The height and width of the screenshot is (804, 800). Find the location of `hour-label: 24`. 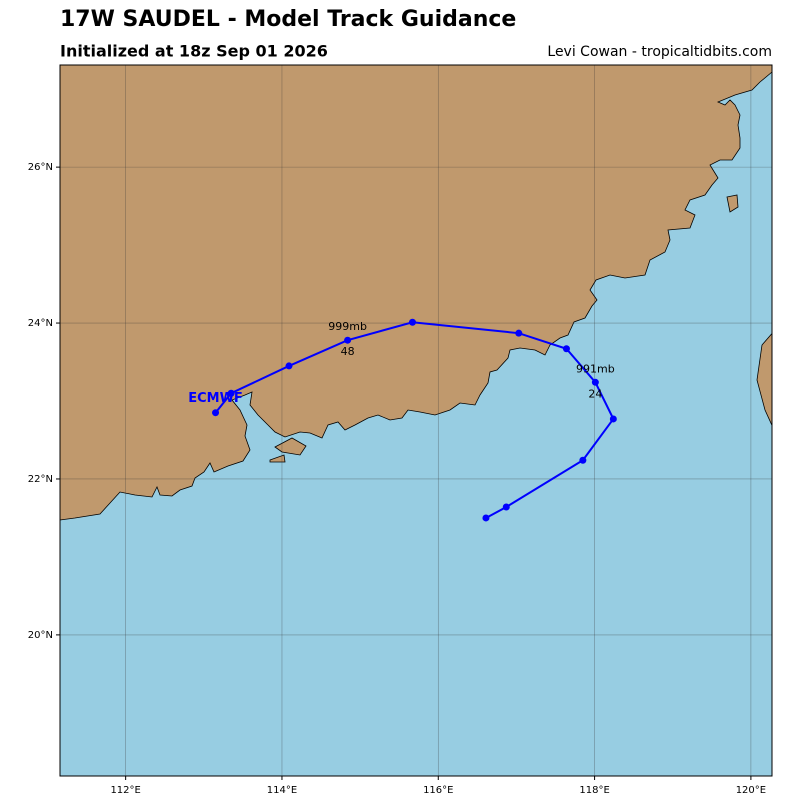

hour-label: 24 is located at coordinates (595, 393).